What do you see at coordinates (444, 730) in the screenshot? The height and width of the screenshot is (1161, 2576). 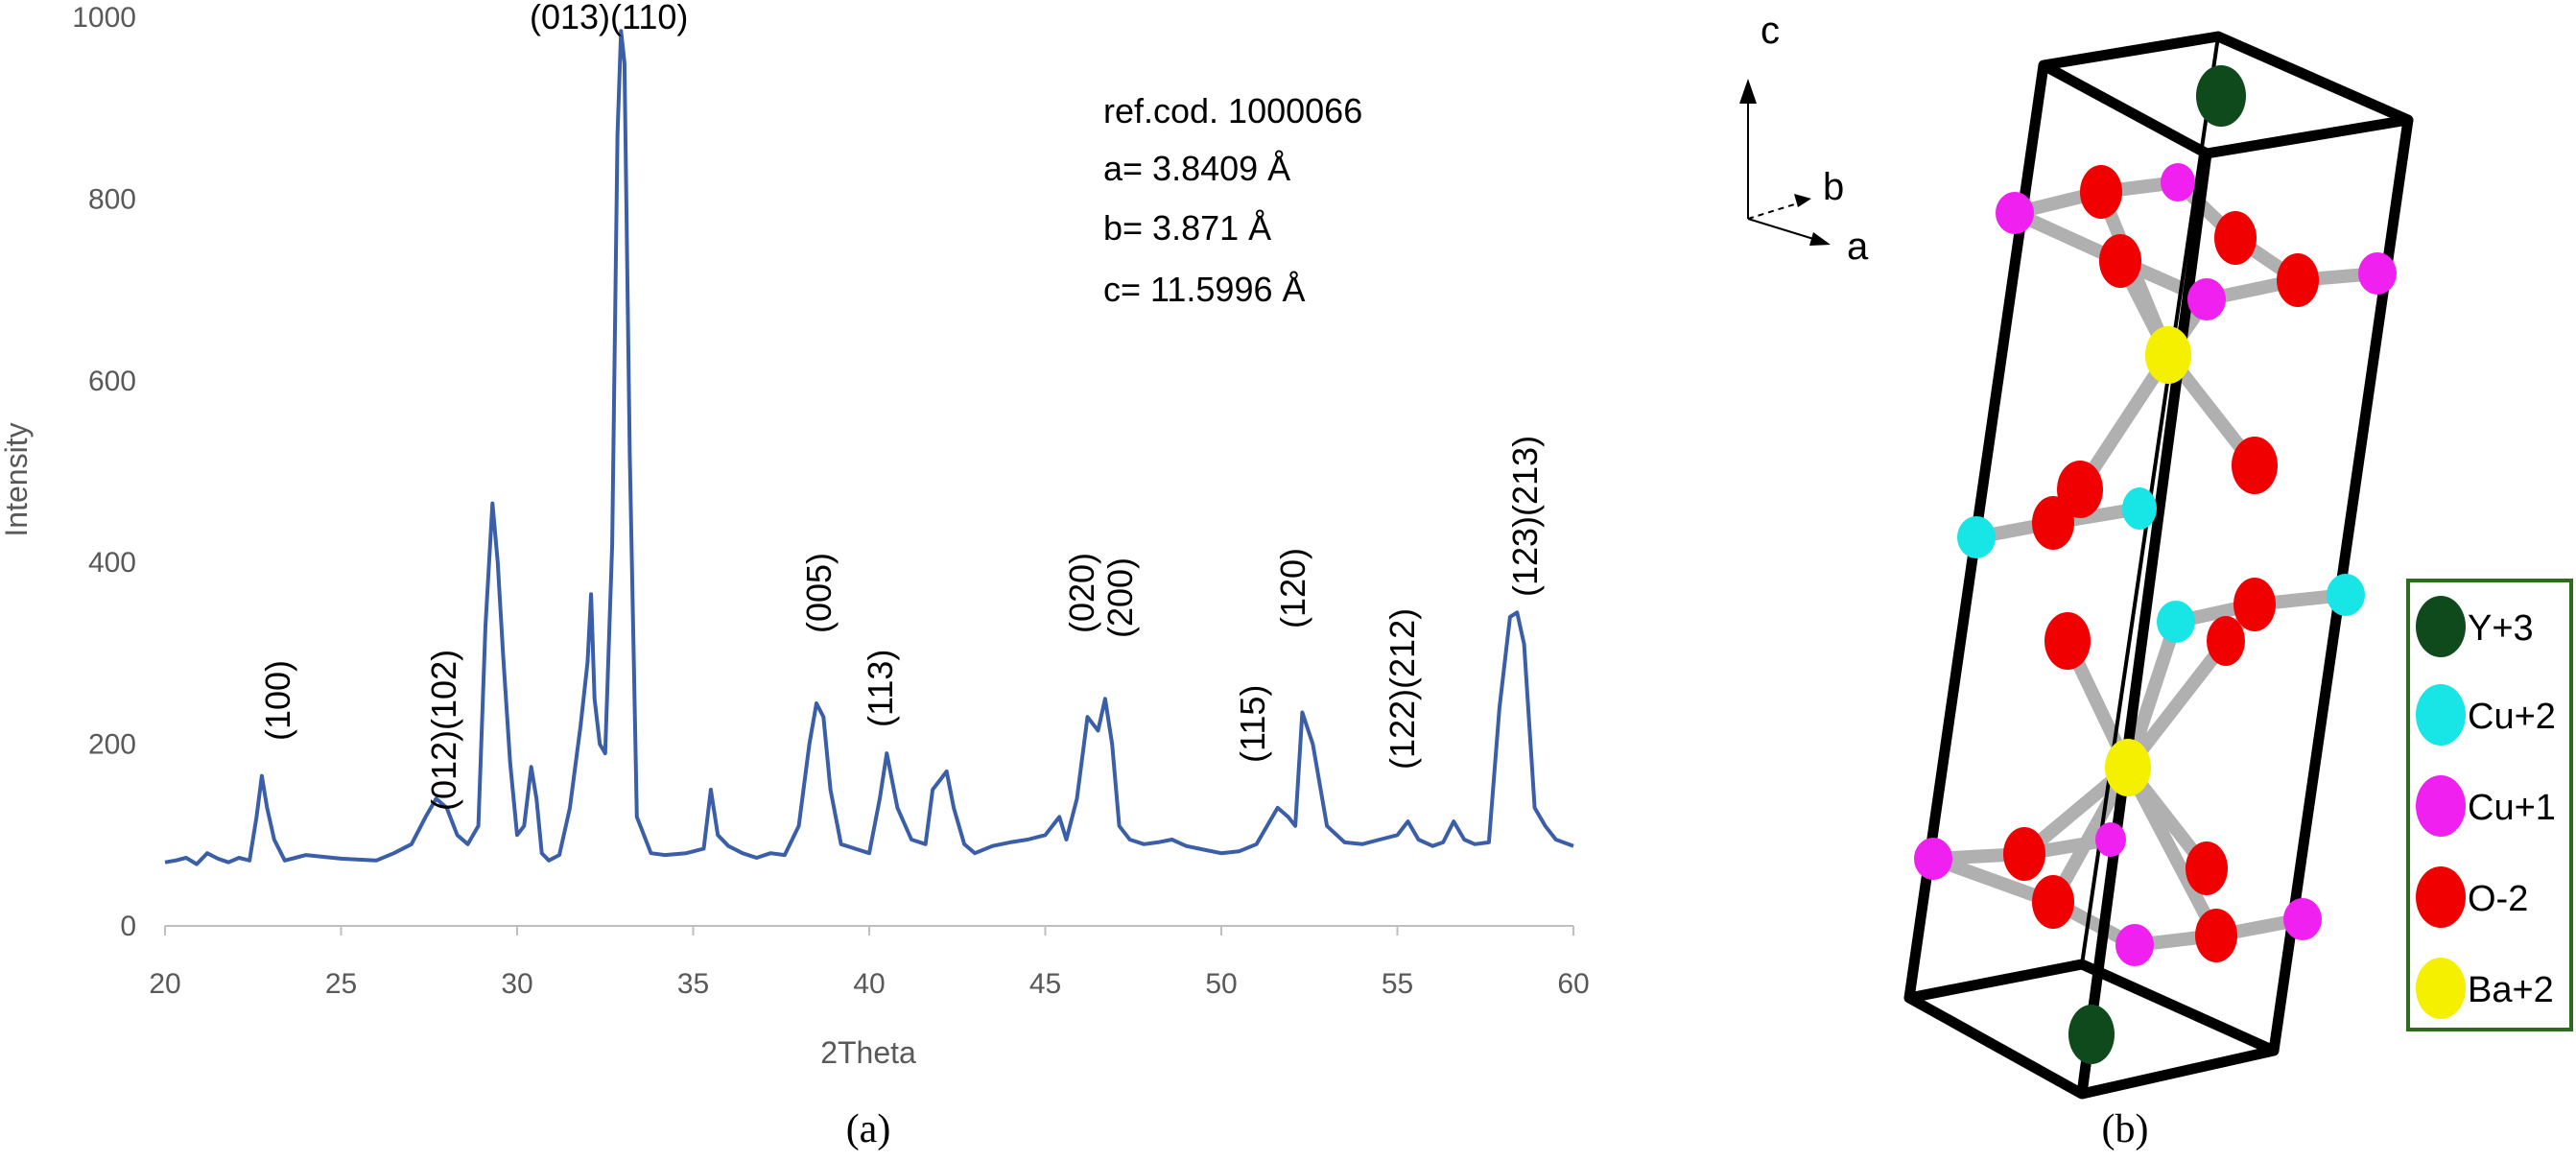 I see `peak-label-012-102: (012)(102)` at bounding box center [444, 730].